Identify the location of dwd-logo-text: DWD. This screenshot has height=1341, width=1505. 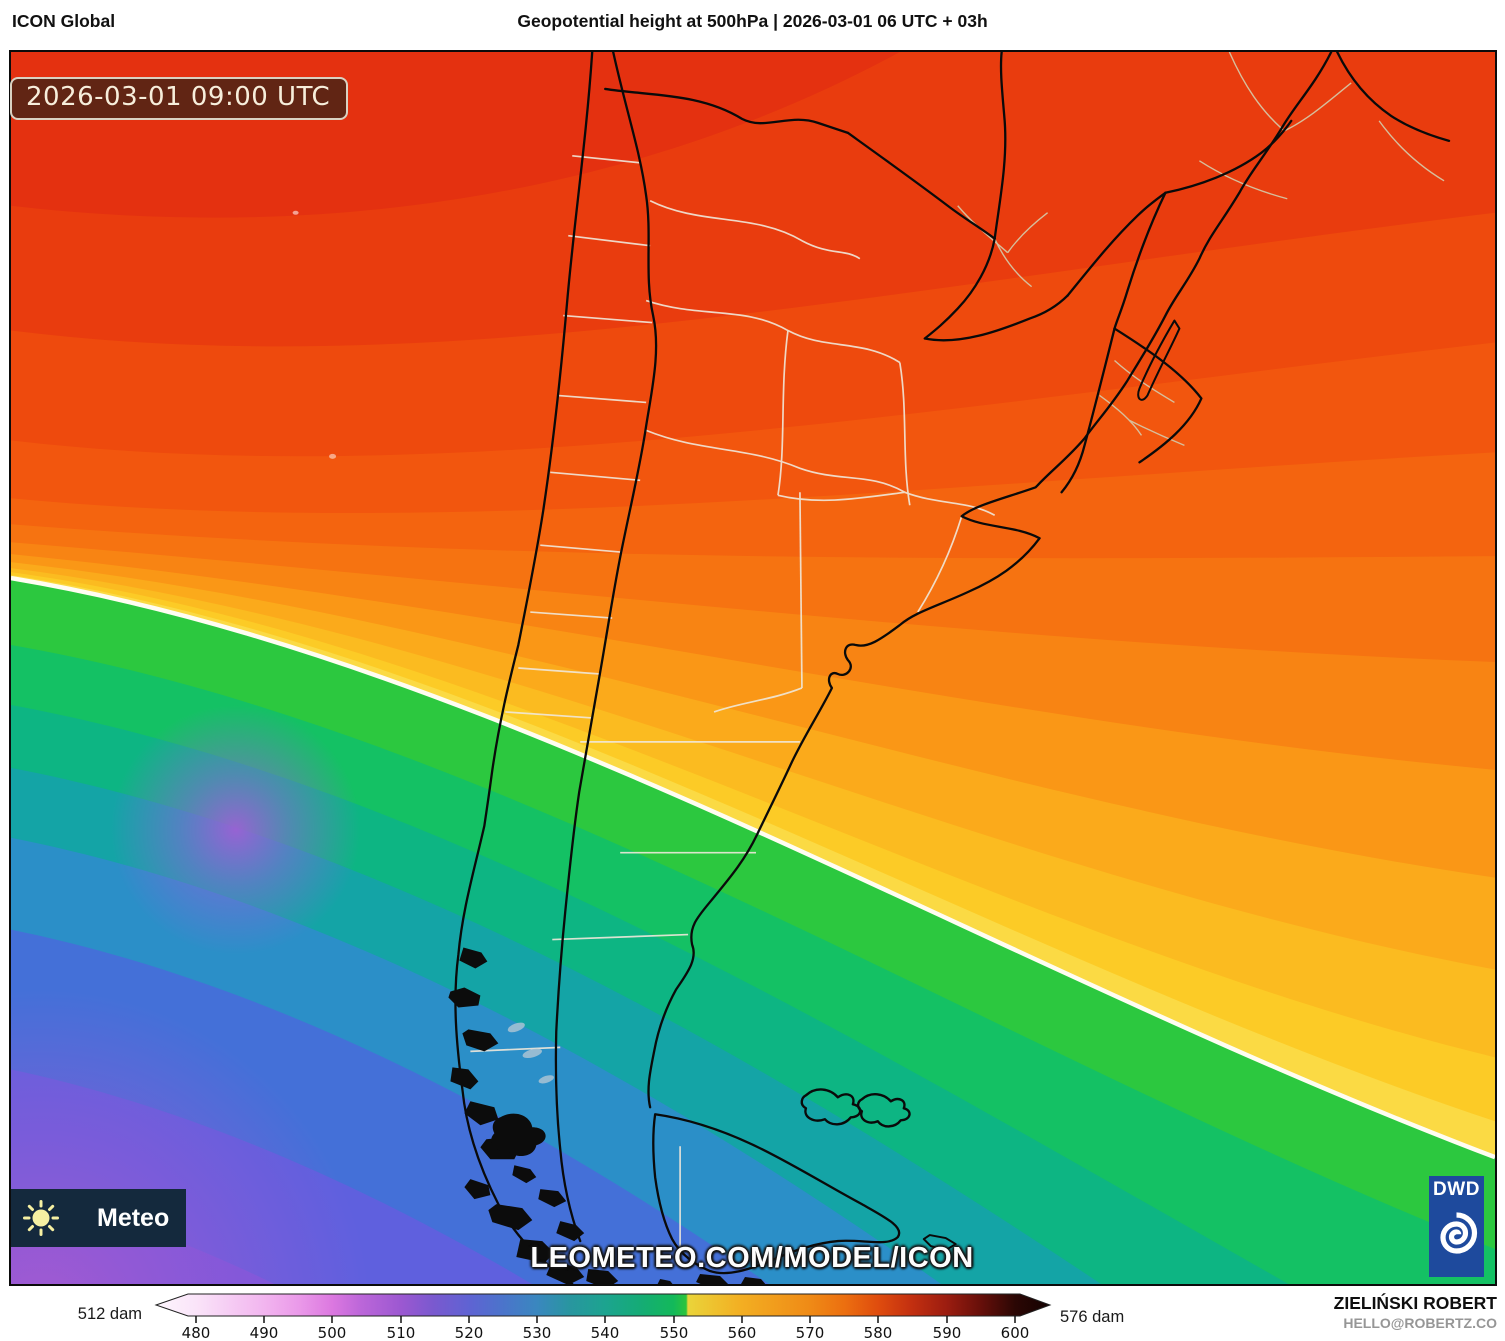
(1456, 1189).